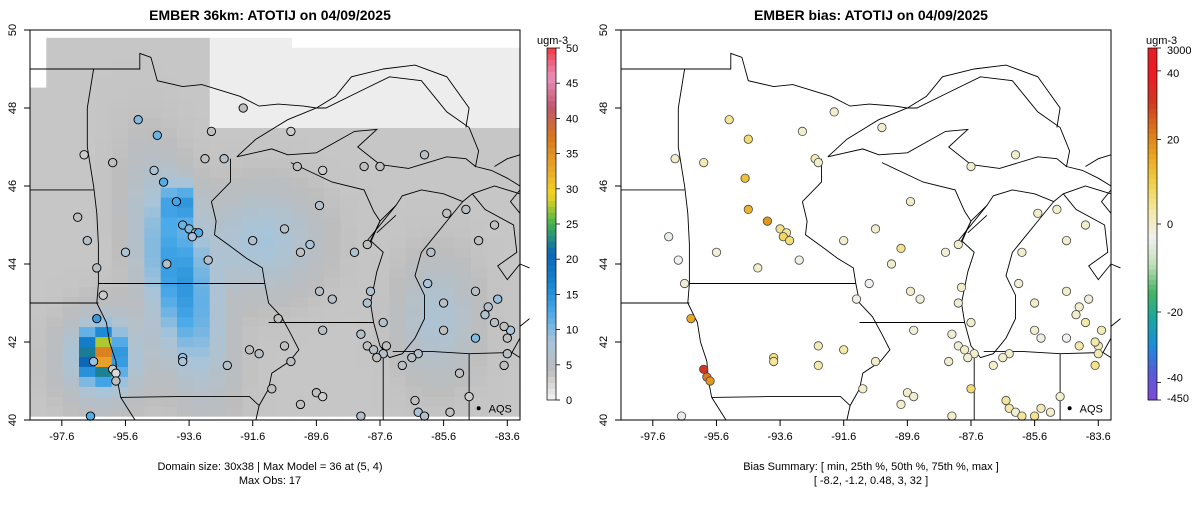 Image resolution: width=1200 pixels, height=507 pixels. I want to click on colorbar-tick-label: 5, so click(569, 366).